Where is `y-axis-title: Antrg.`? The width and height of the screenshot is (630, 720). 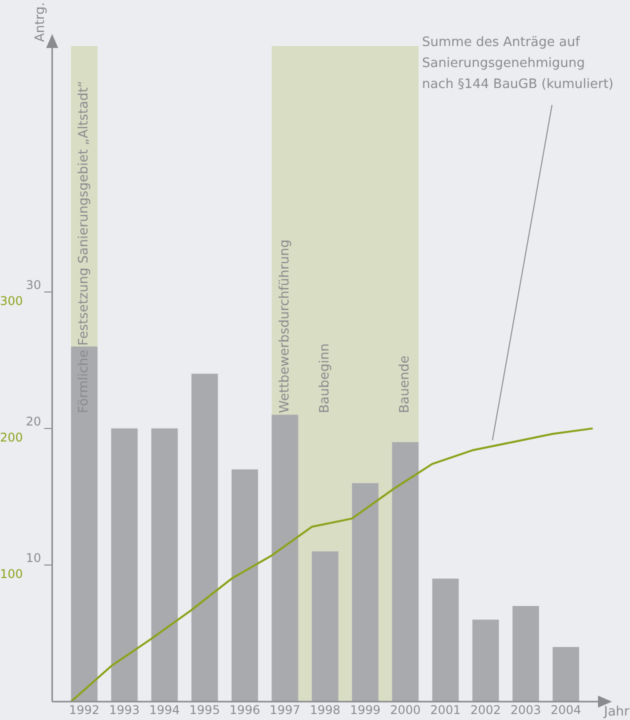
y-axis-title: Antrg. is located at coordinates (40, 22).